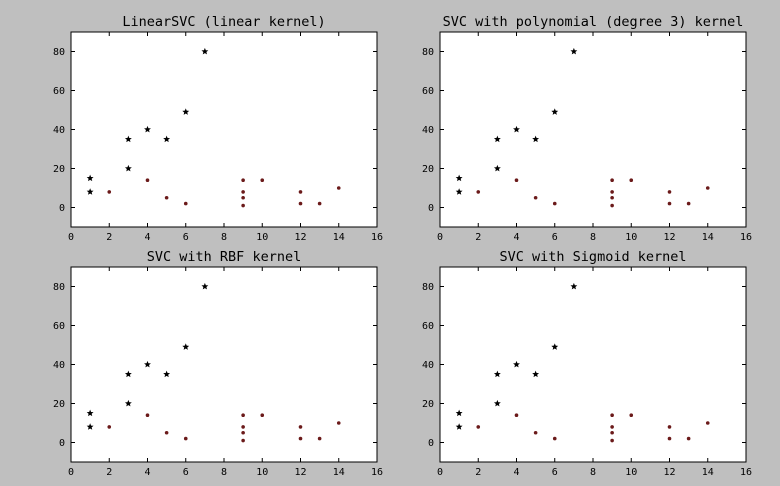 The width and height of the screenshot is (780, 486). I want to click on y-tick-label: 40, so click(428, 130).